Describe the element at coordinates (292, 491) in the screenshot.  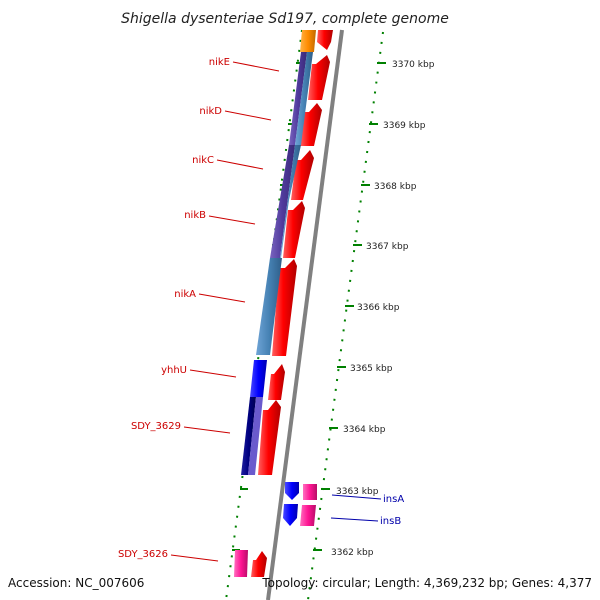
I see `insA-arrow` at that location.